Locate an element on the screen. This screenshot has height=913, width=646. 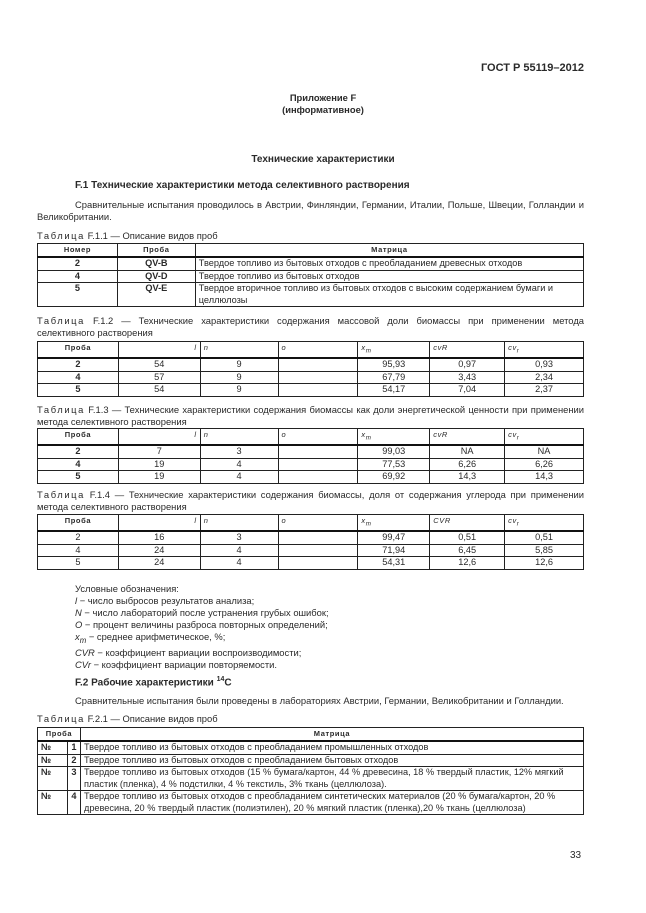
f2-heading-text: F.2 Рабочие характеристики is located at coordinates (146, 683).